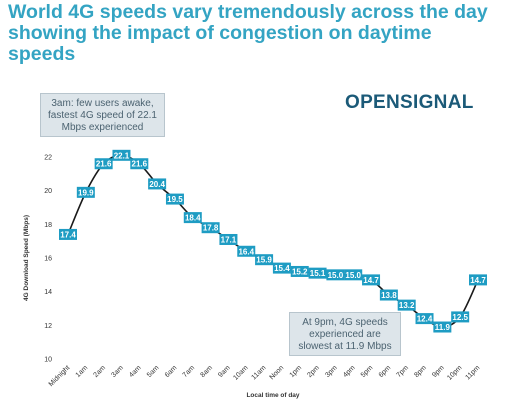  What do you see at coordinates (224, 371) in the screenshot?
I see `x-tick-label: 9am` at bounding box center [224, 371].